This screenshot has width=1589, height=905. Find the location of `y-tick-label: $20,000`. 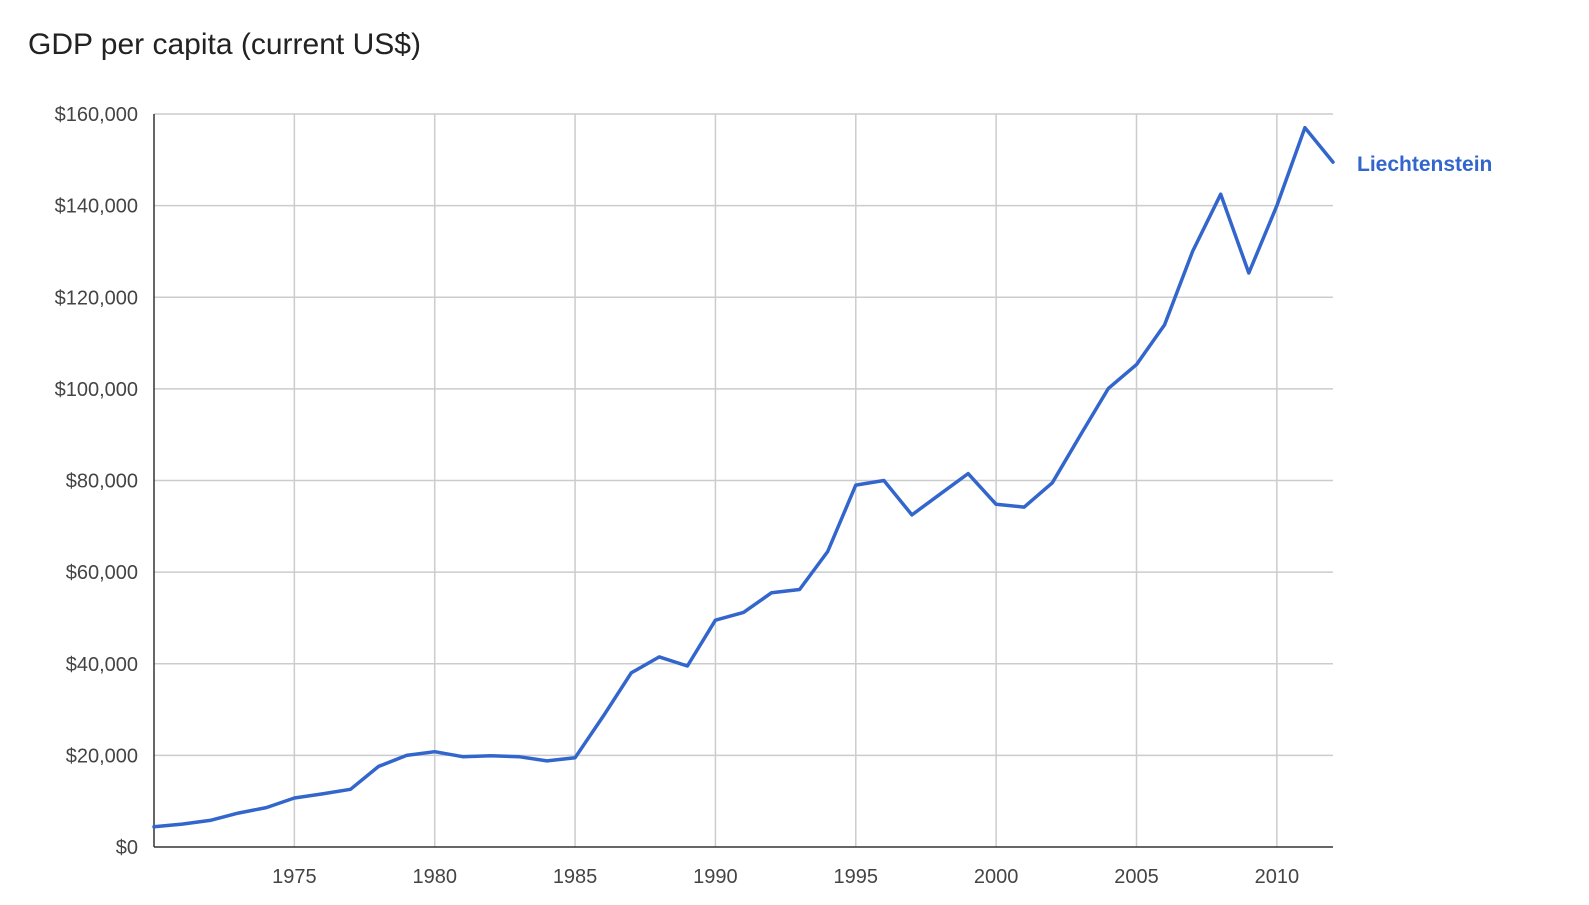

y-tick-label: $20,000 is located at coordinates (102, 756).